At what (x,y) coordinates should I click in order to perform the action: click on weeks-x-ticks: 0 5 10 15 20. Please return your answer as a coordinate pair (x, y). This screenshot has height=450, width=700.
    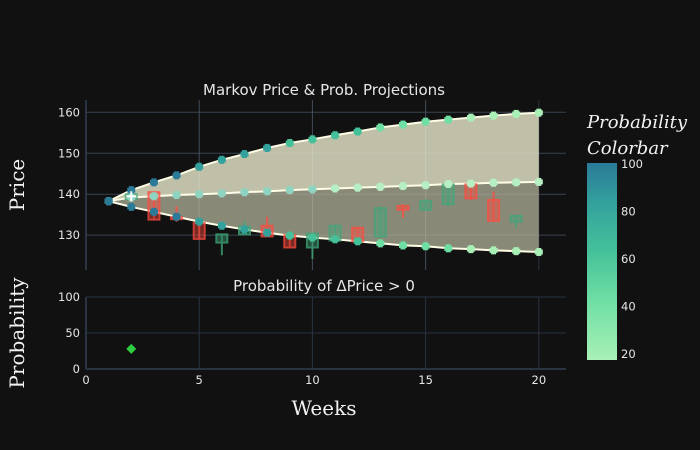
    Looking at the image, I should click on (314, 380).